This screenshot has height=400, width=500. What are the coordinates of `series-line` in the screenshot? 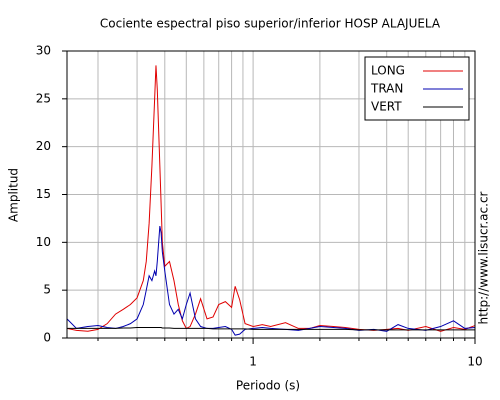 It's located at (271, 328).